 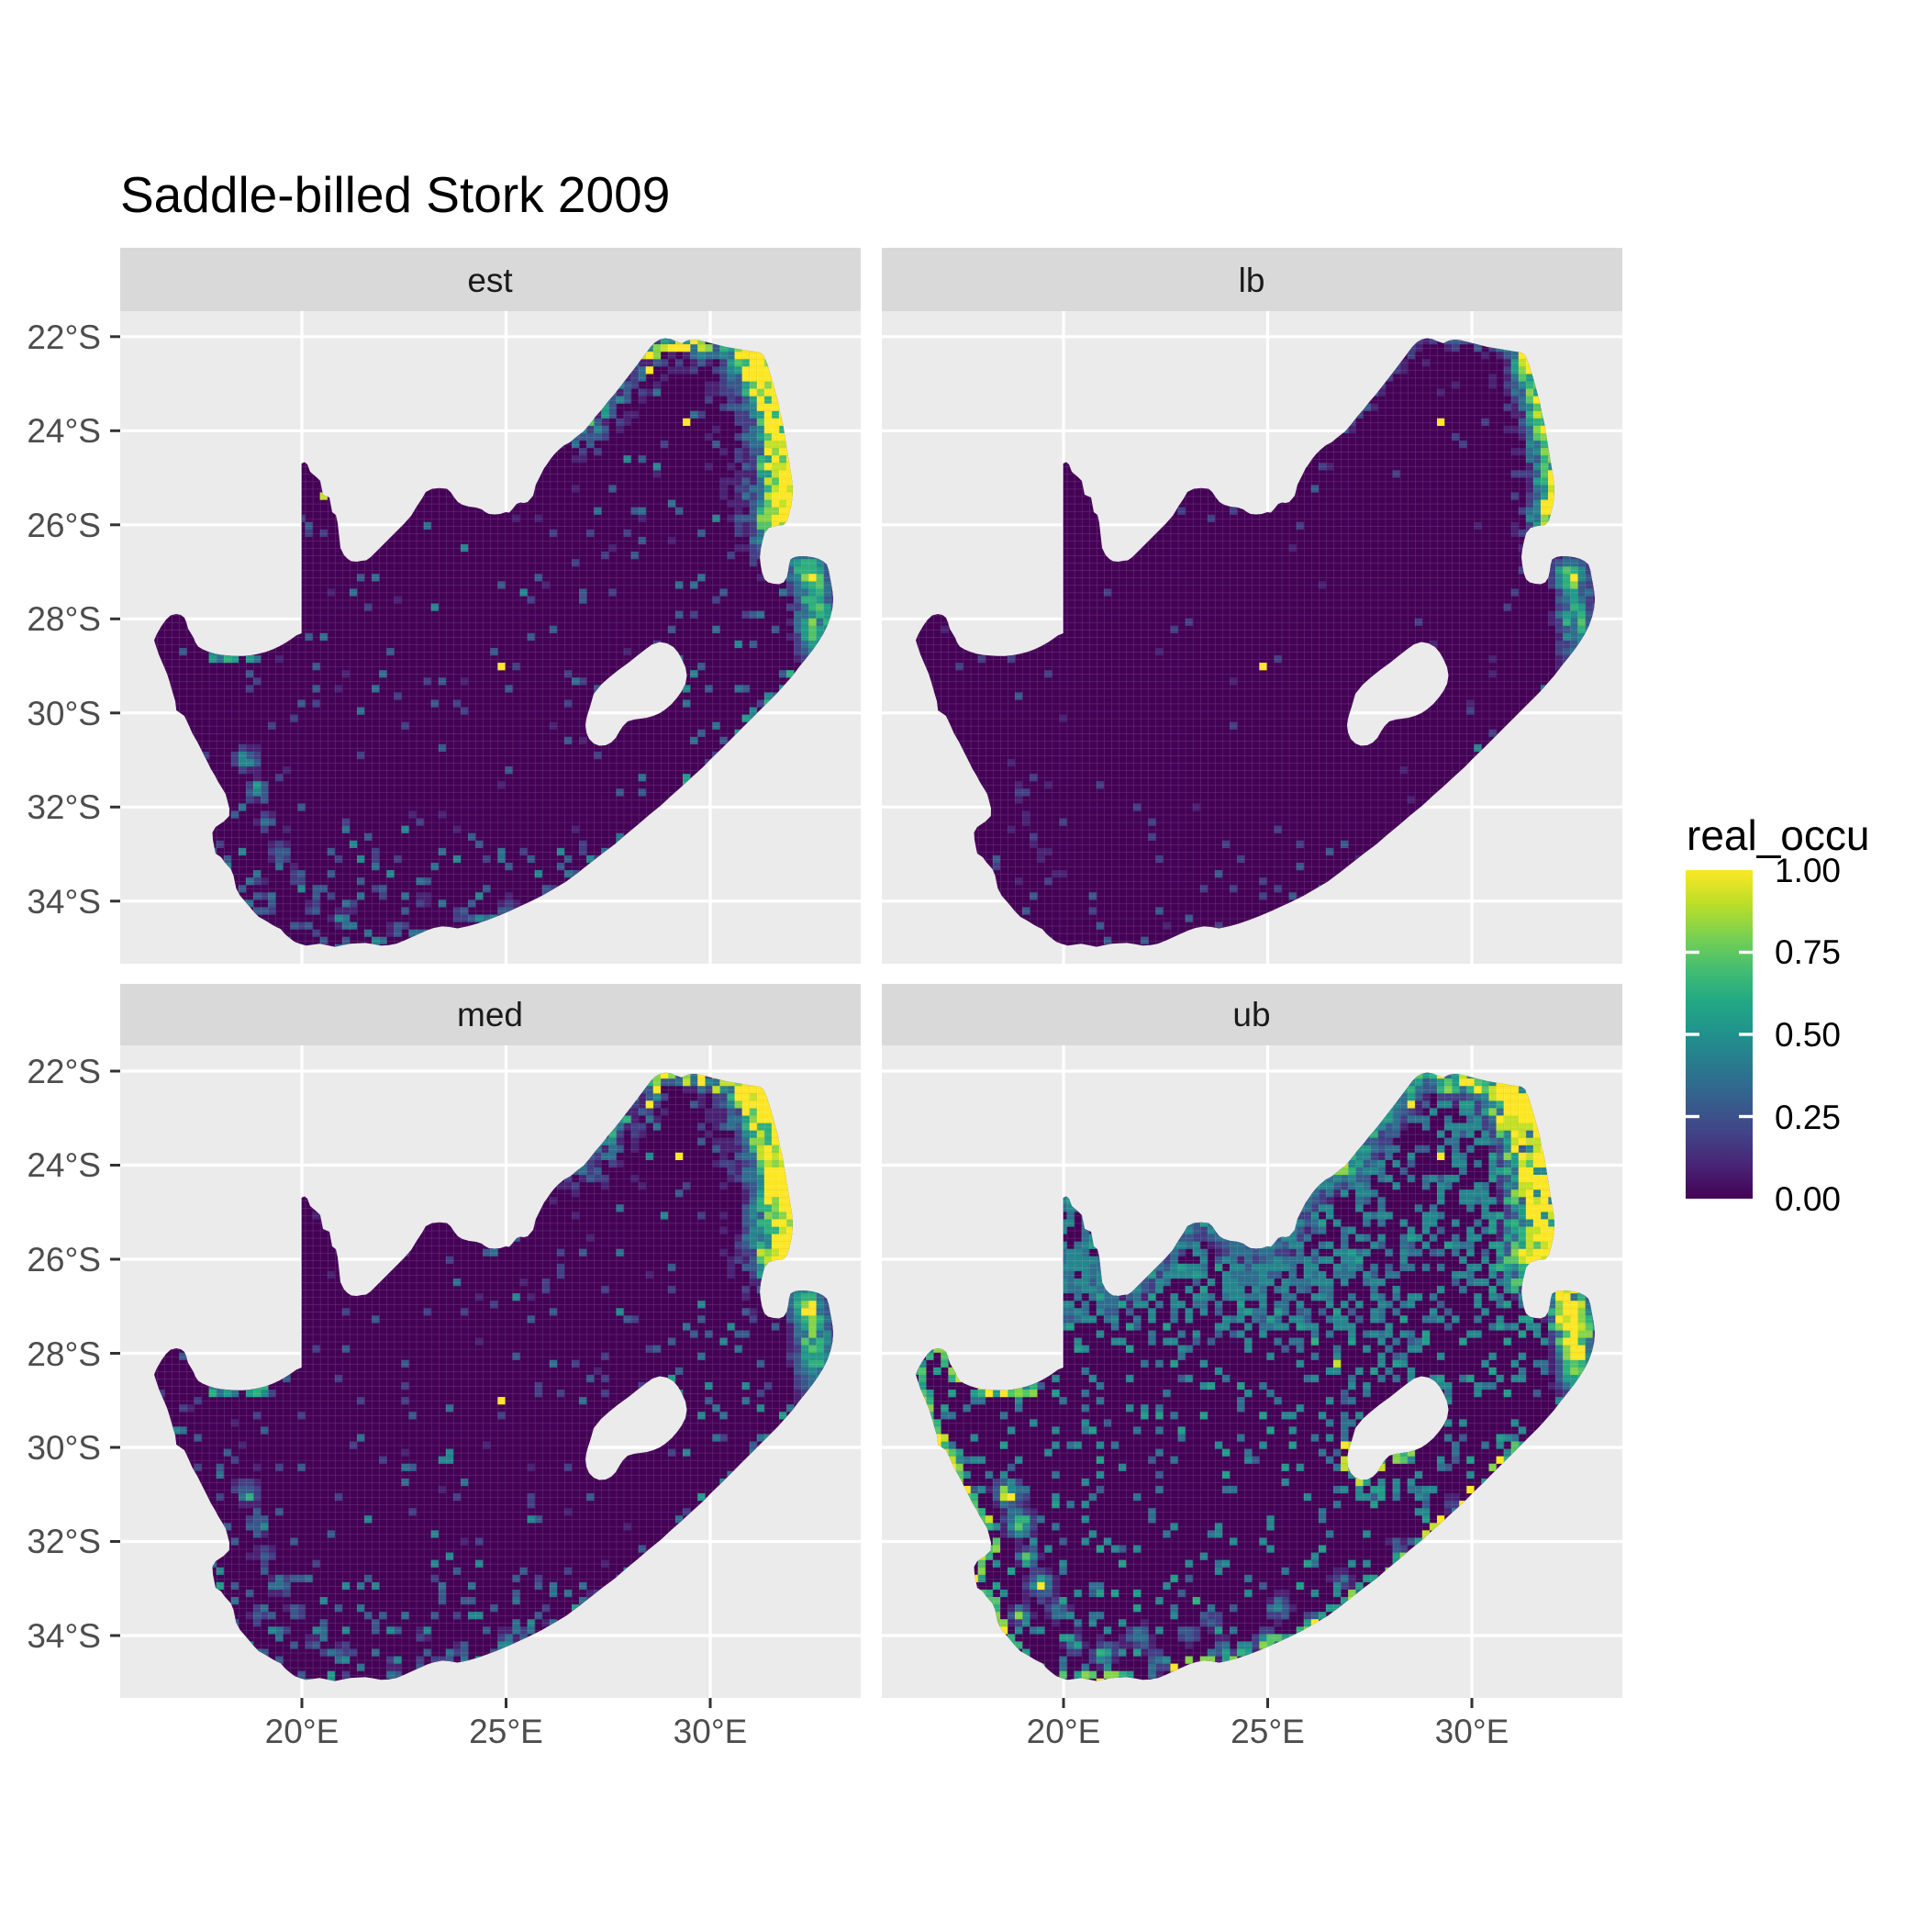 What do you see at coordinates (1808, 952) in the screenshot?
I see `svg-text: 0.75` at bounding box center [1808, 952].